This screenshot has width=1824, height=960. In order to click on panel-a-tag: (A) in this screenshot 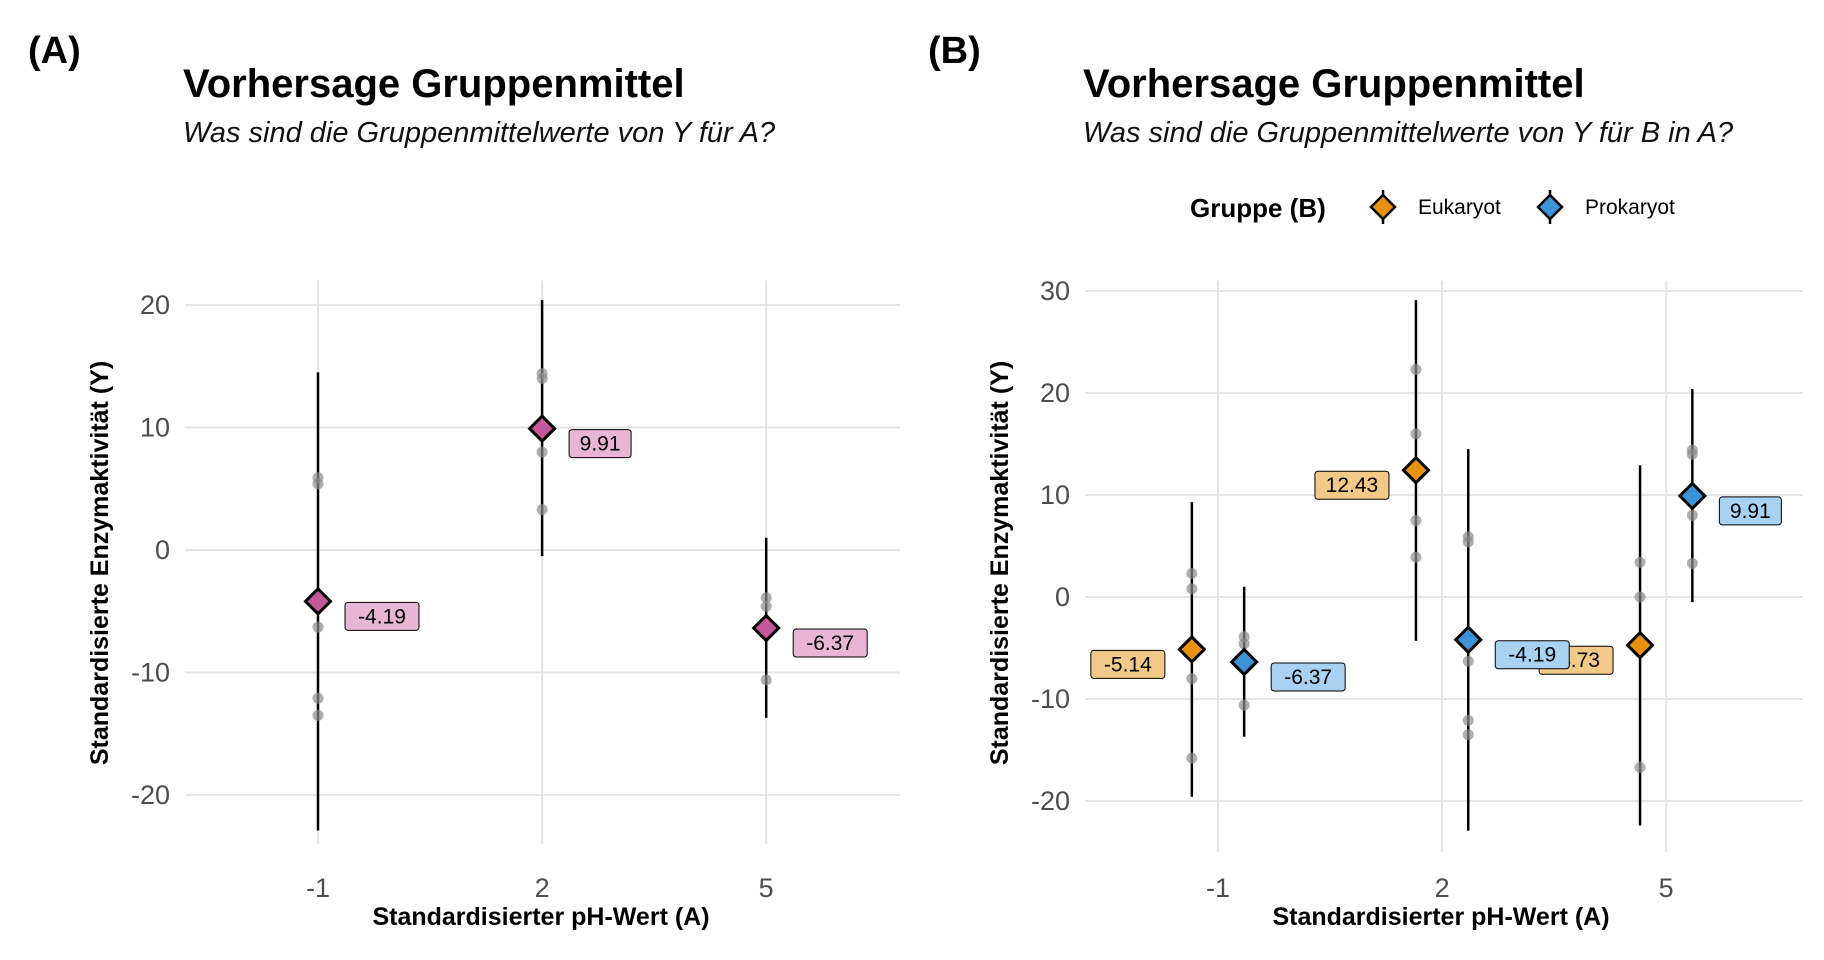, I will do `click(54, 51)`.